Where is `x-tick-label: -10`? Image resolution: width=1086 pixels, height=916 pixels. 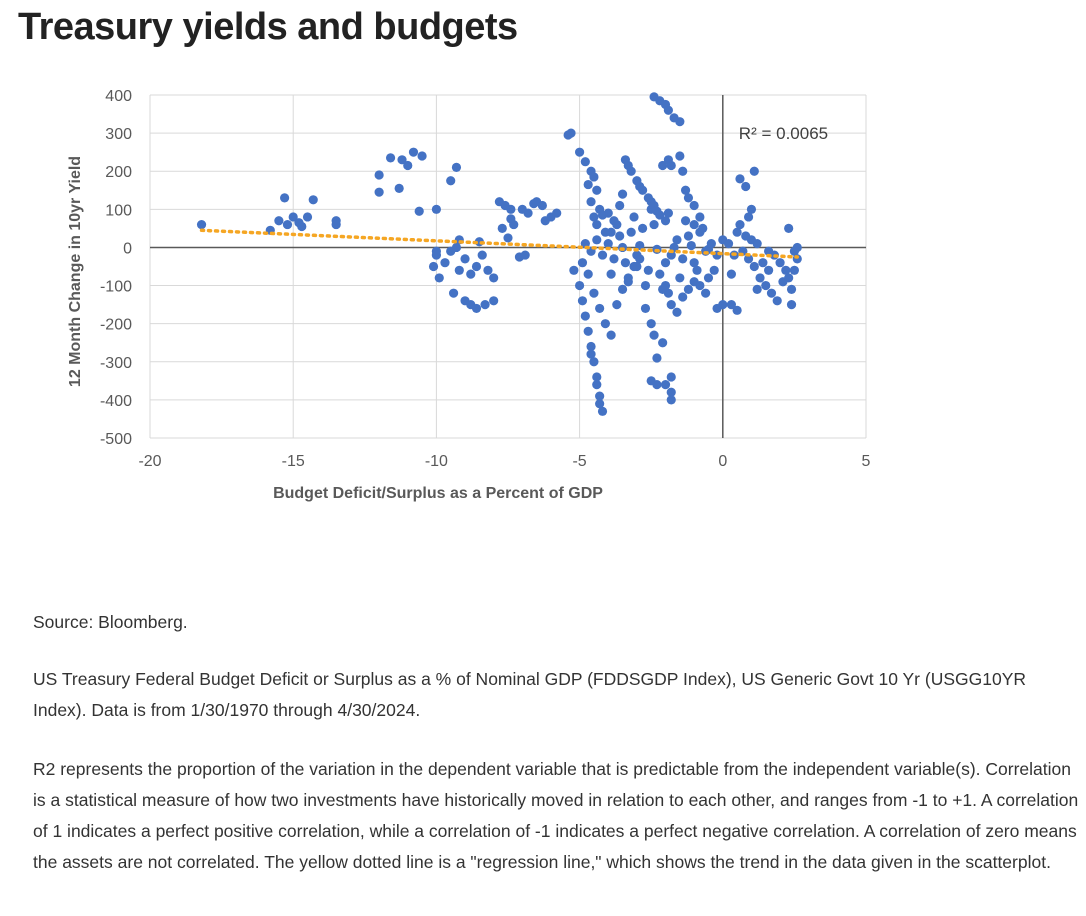
x-tick-label: -10 is located at coordinates (436, 461).